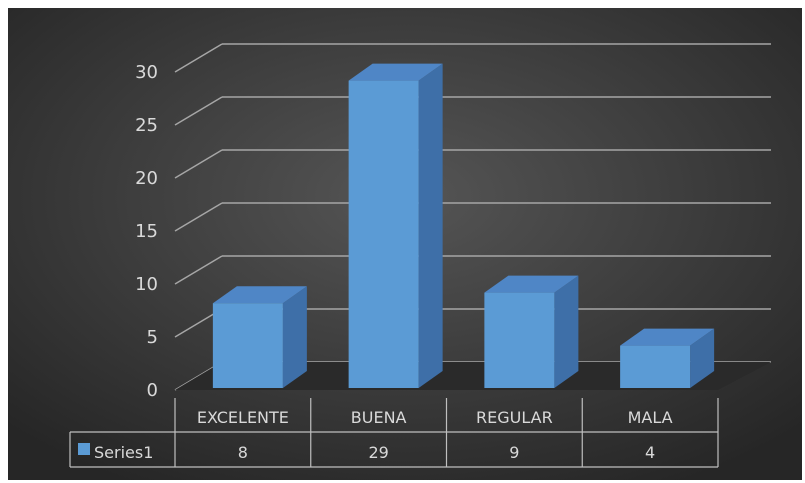 The height and width of the screenshot is (483, 805). What do you see at coordinates (378, 452) in the screenshot?
I see `data-label: 29` at bounding box center [378, 452].